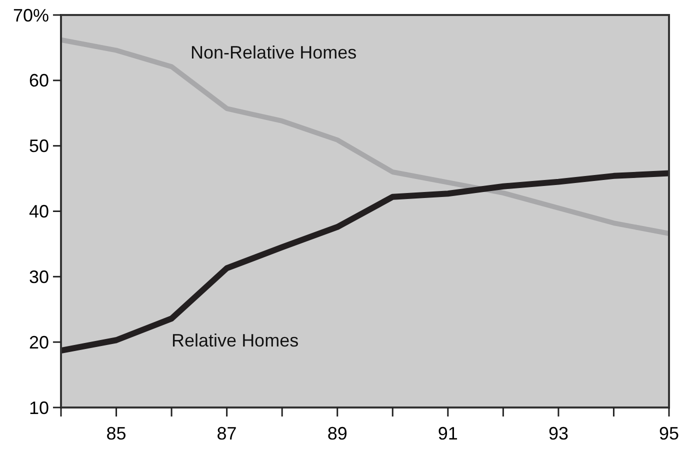 The image size is (685, 451). Describe the element at coordinates (38, 212) in the screenshot. I see `y-tick-label: 40` at that location.